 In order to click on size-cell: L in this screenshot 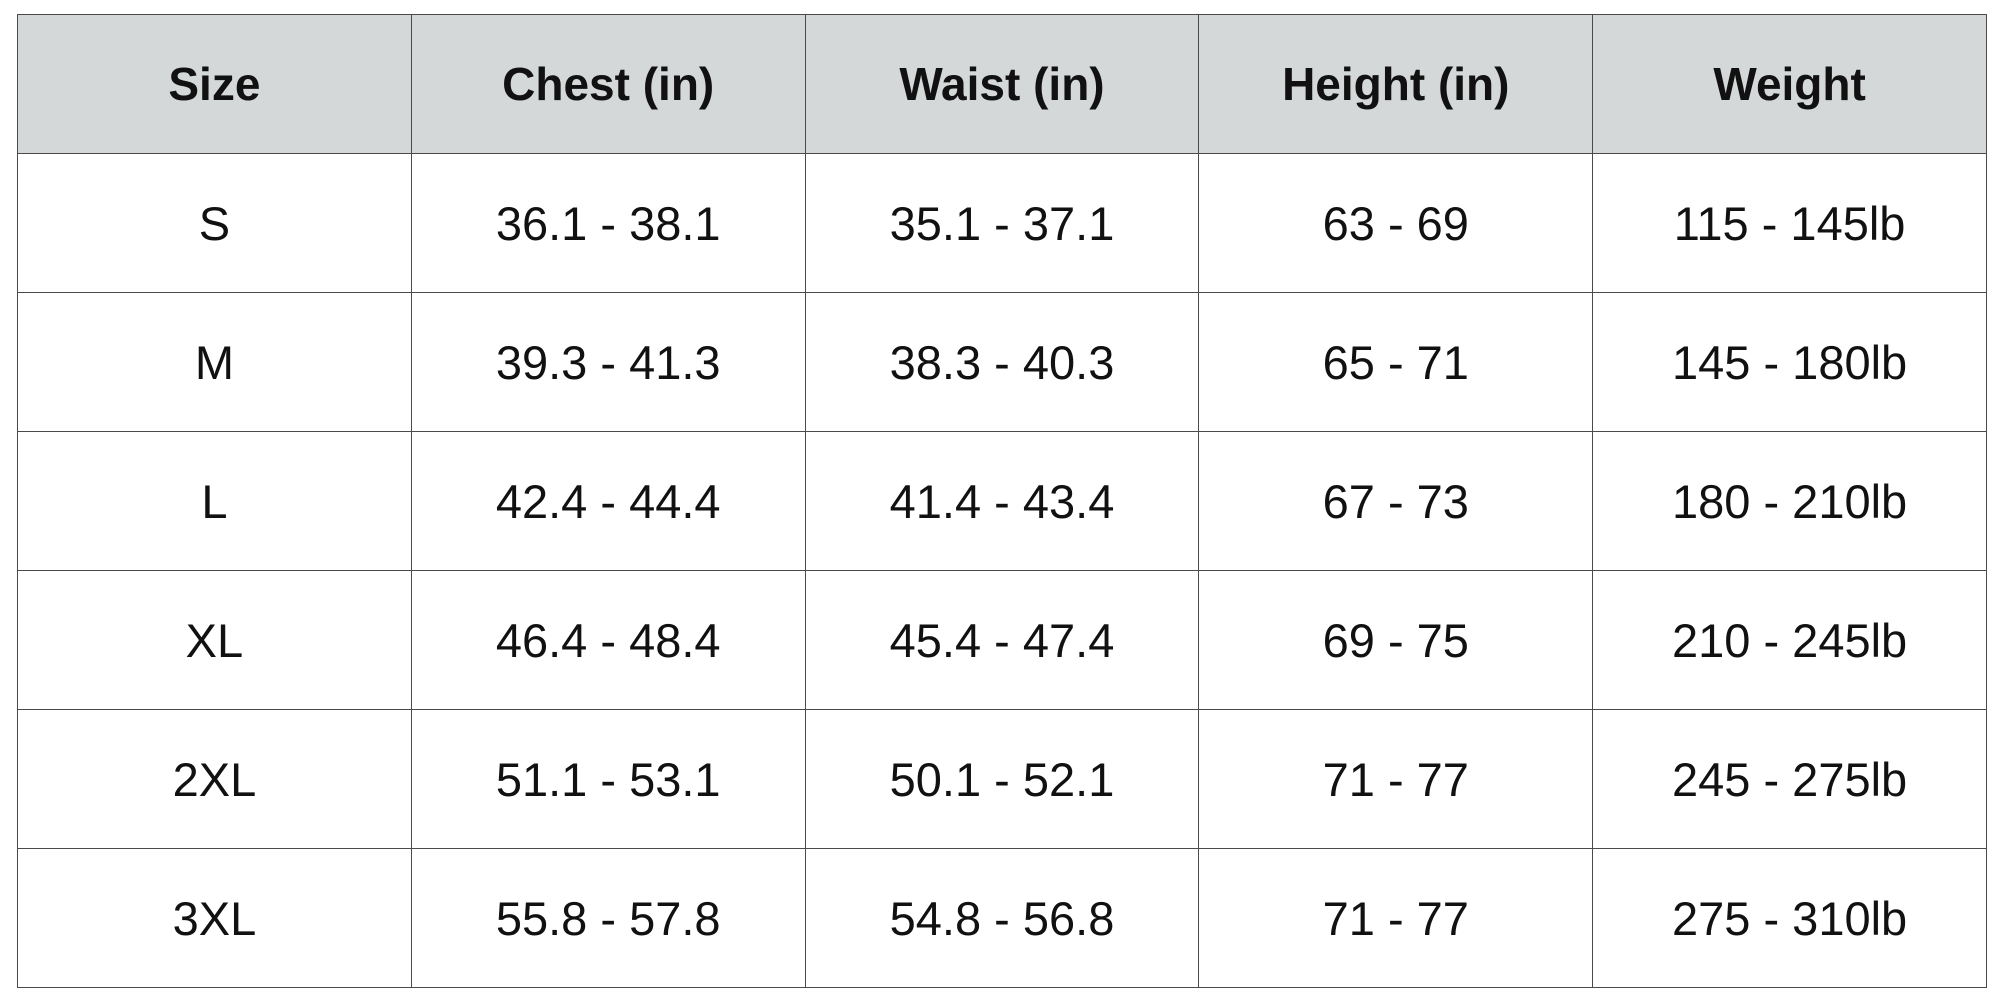, I will do `click(214, 501)`.